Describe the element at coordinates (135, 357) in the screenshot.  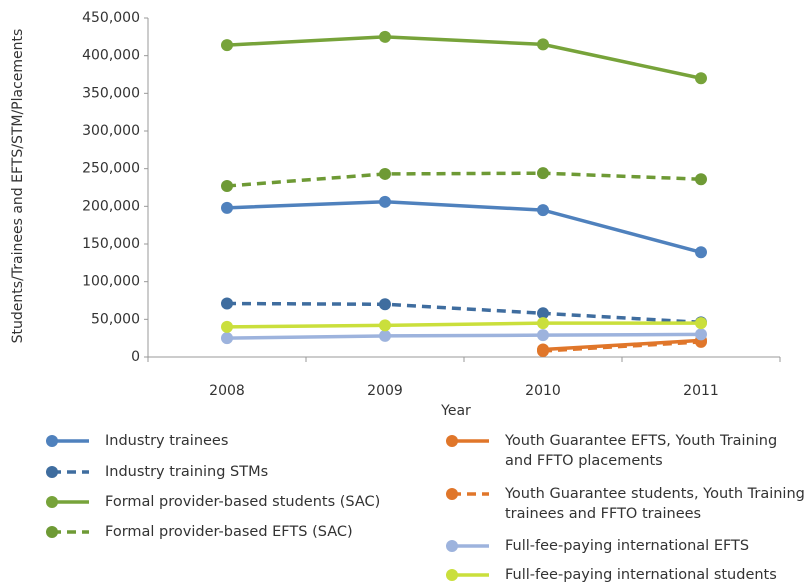
I see `y-tick-label: 0` at that location.